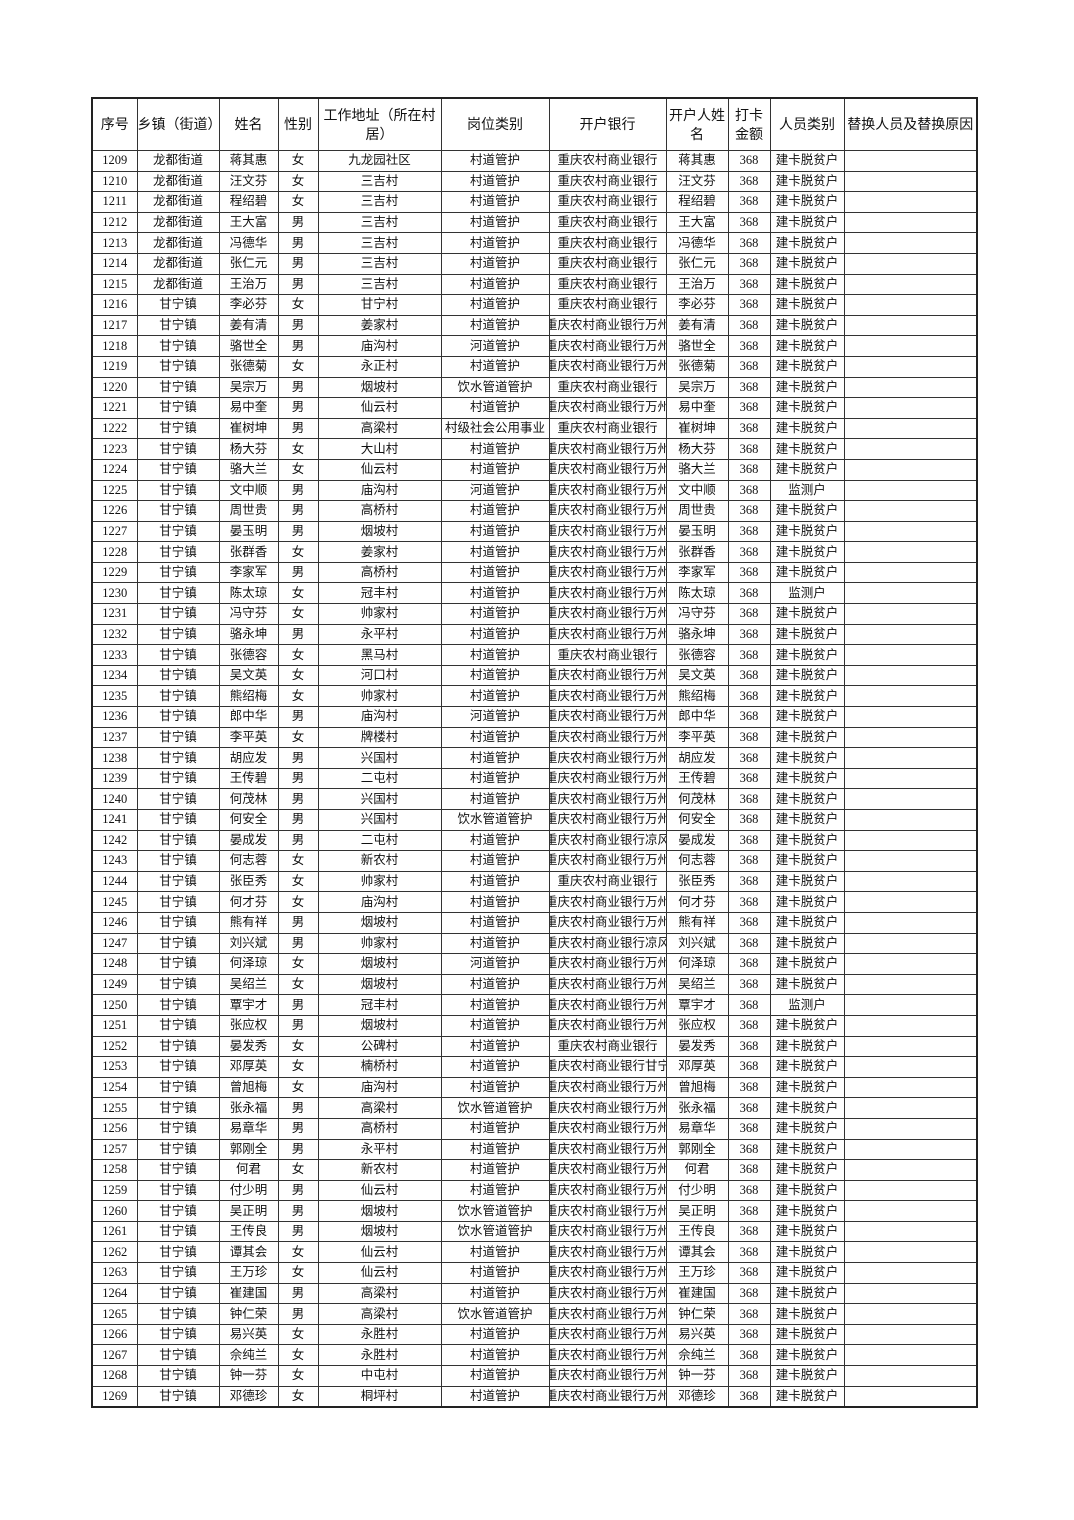 The height and width of the screenshot is (1520, 1074). Describe the element at coordinates (114, 428) in the screenshot. I see `cell-seq-no: 1222` at that location.